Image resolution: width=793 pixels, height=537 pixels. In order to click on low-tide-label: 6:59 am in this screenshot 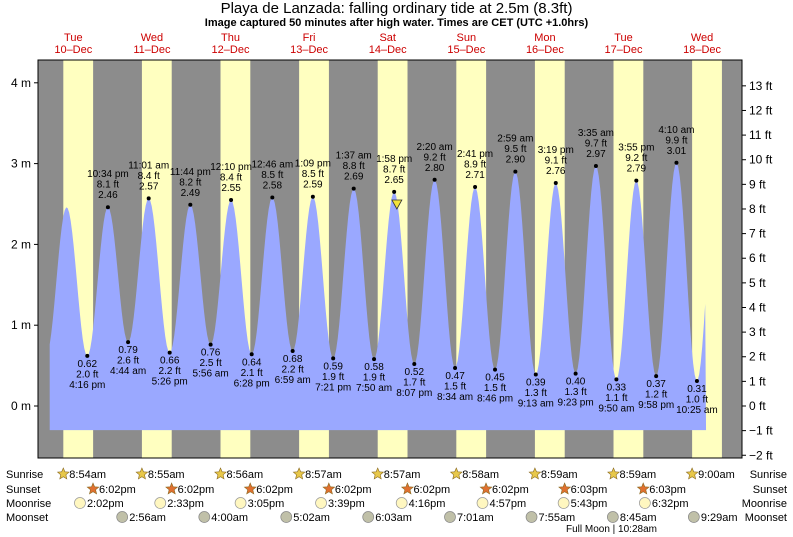, I will do `click(293, 380)`.